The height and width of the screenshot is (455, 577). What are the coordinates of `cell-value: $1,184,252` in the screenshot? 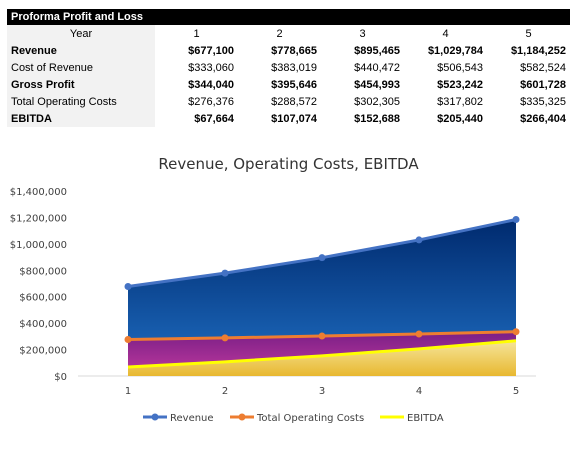 It's located at (528, 50).